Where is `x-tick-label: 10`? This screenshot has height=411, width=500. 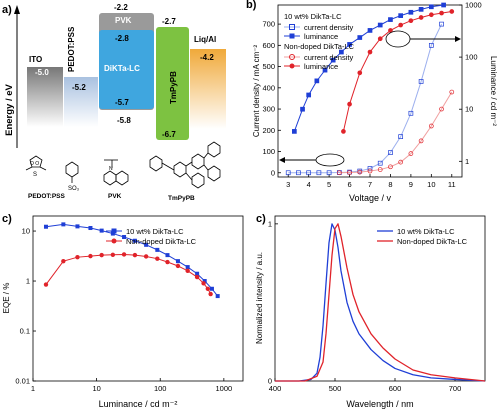 x-tick-label: 10 is located at coordinates (431, 184).